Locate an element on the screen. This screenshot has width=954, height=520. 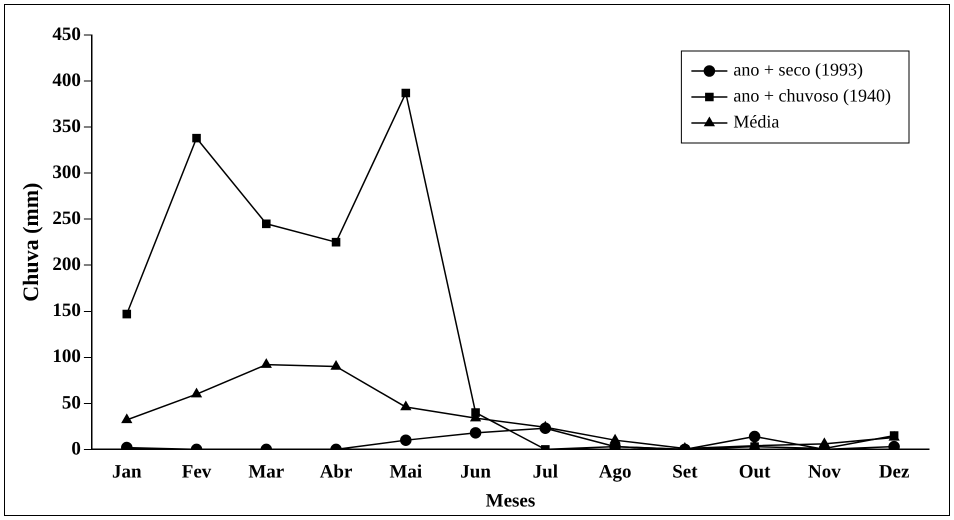
y-tick-label: 100 is located at coordinates (66, 357).